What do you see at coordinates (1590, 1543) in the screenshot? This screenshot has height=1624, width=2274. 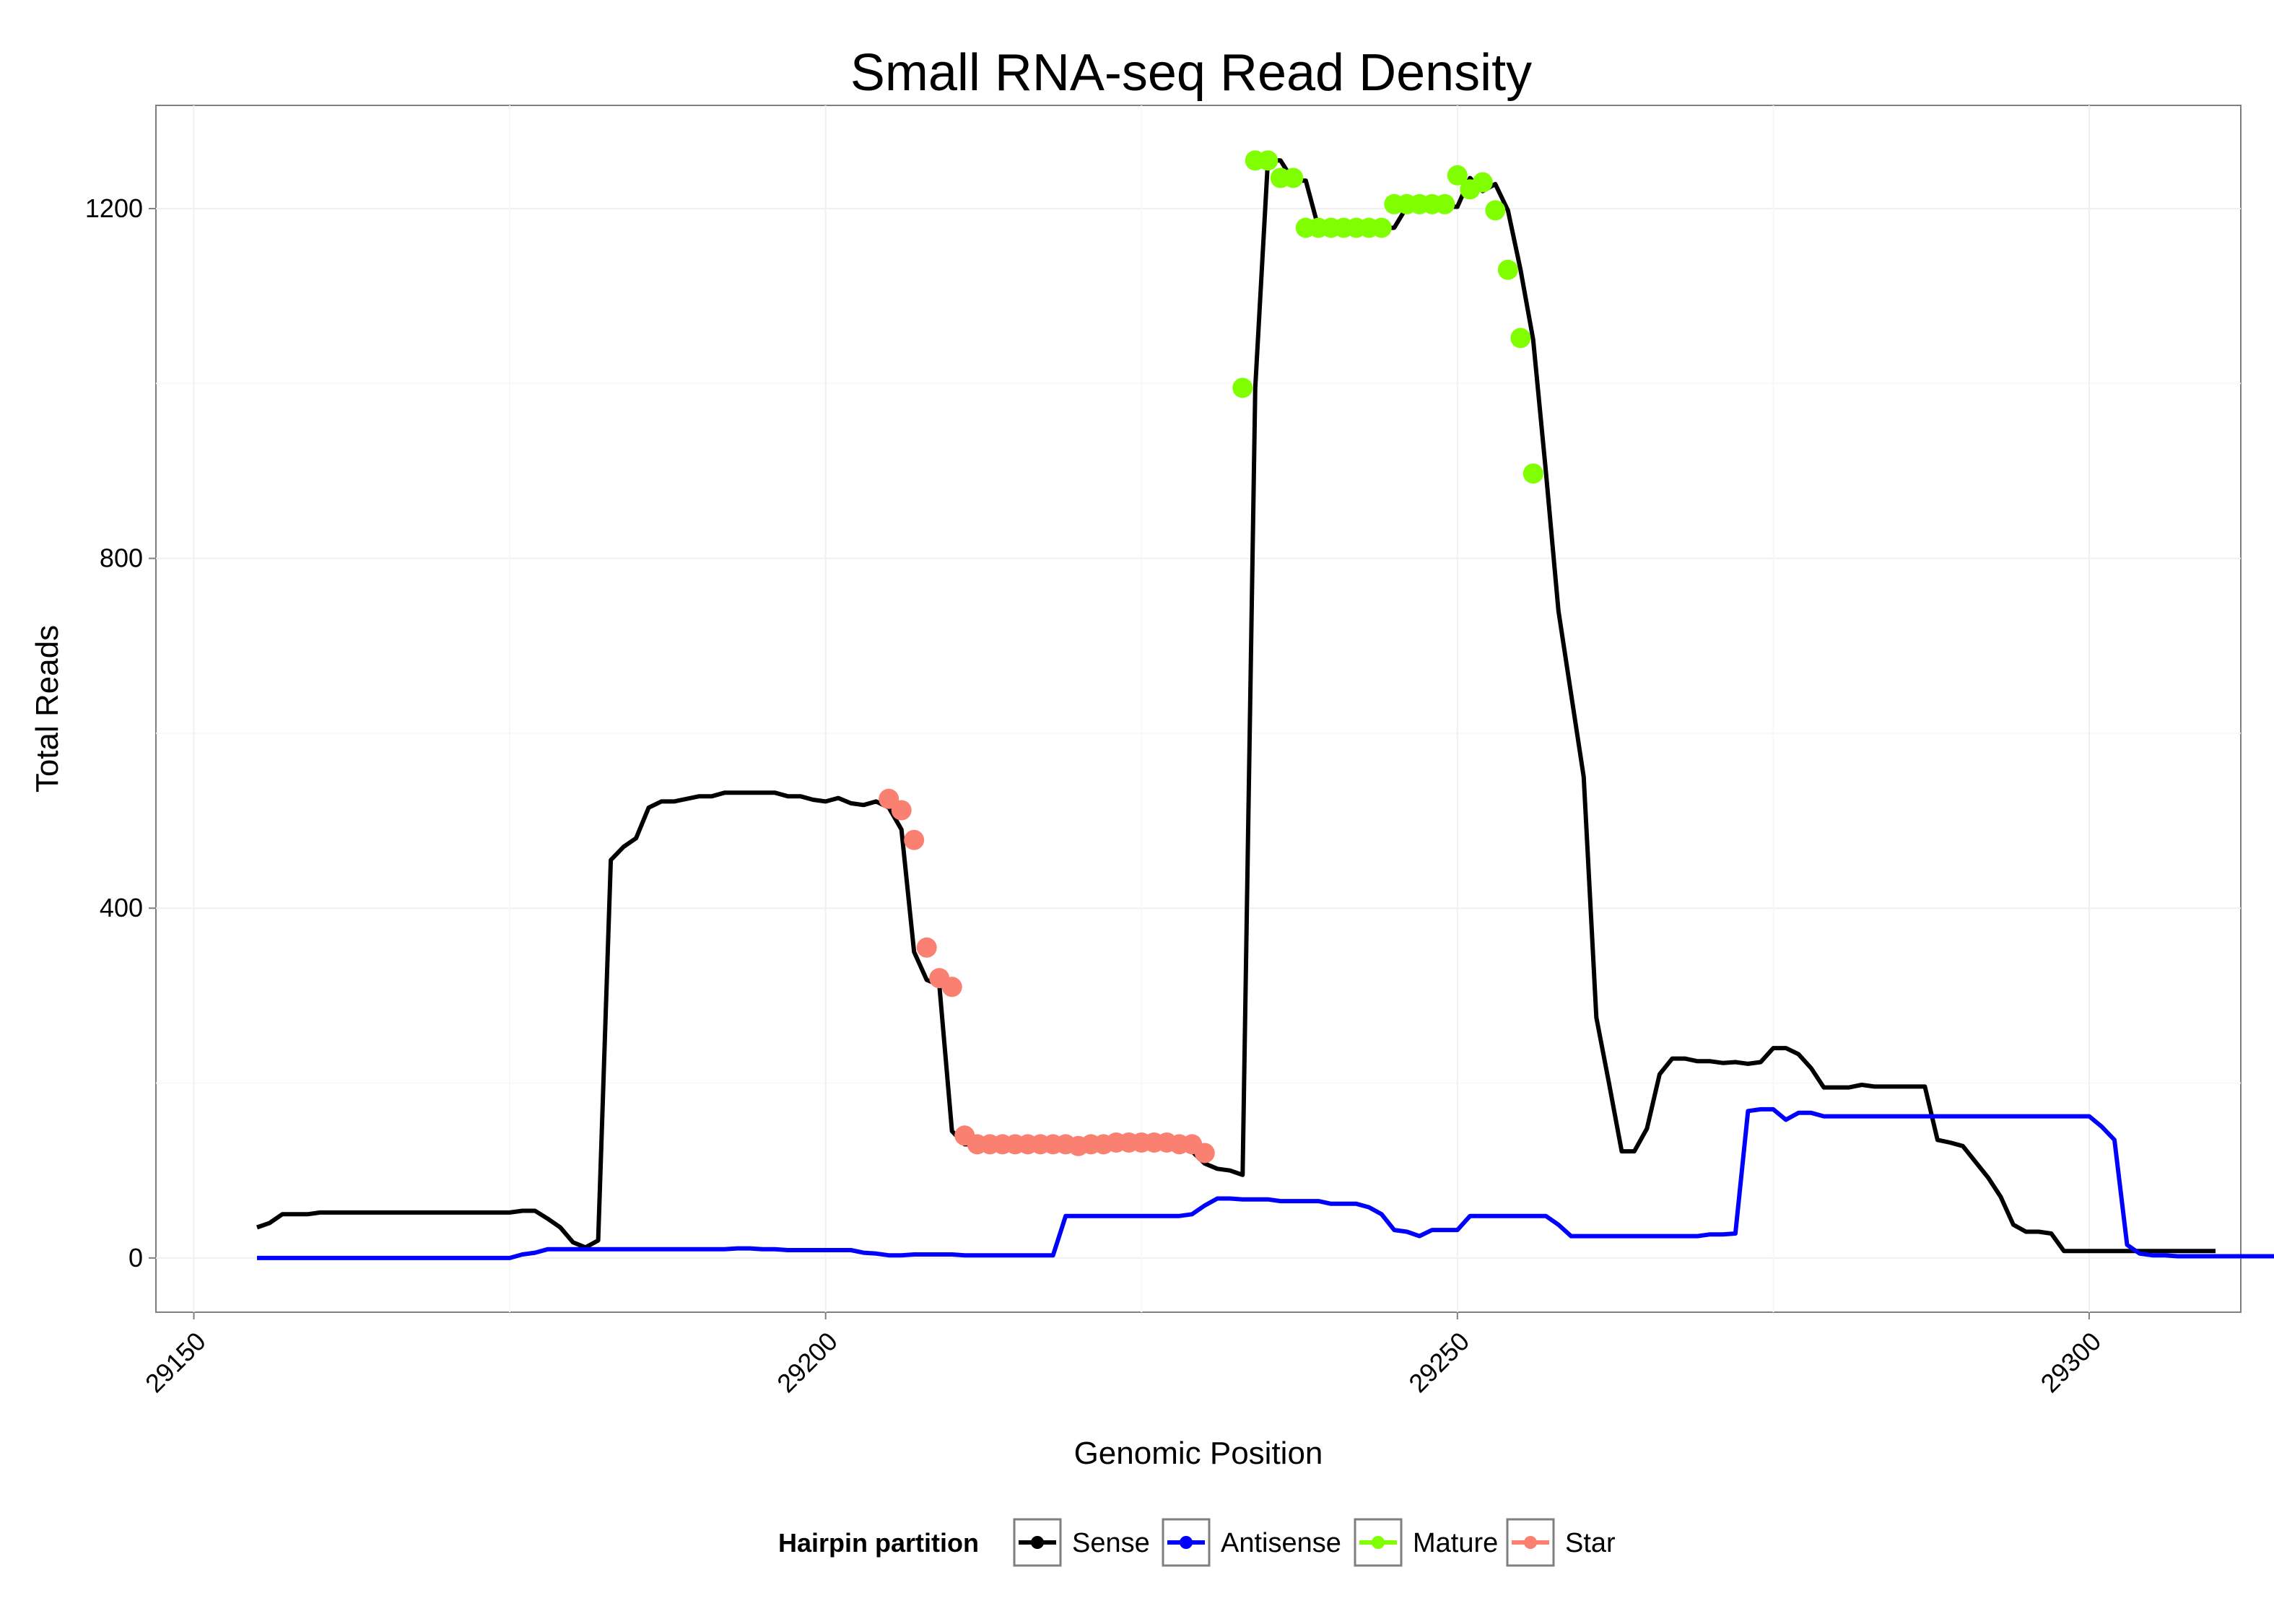 I see `legend-label-star: Star` at bounding box center [1590, 1543].